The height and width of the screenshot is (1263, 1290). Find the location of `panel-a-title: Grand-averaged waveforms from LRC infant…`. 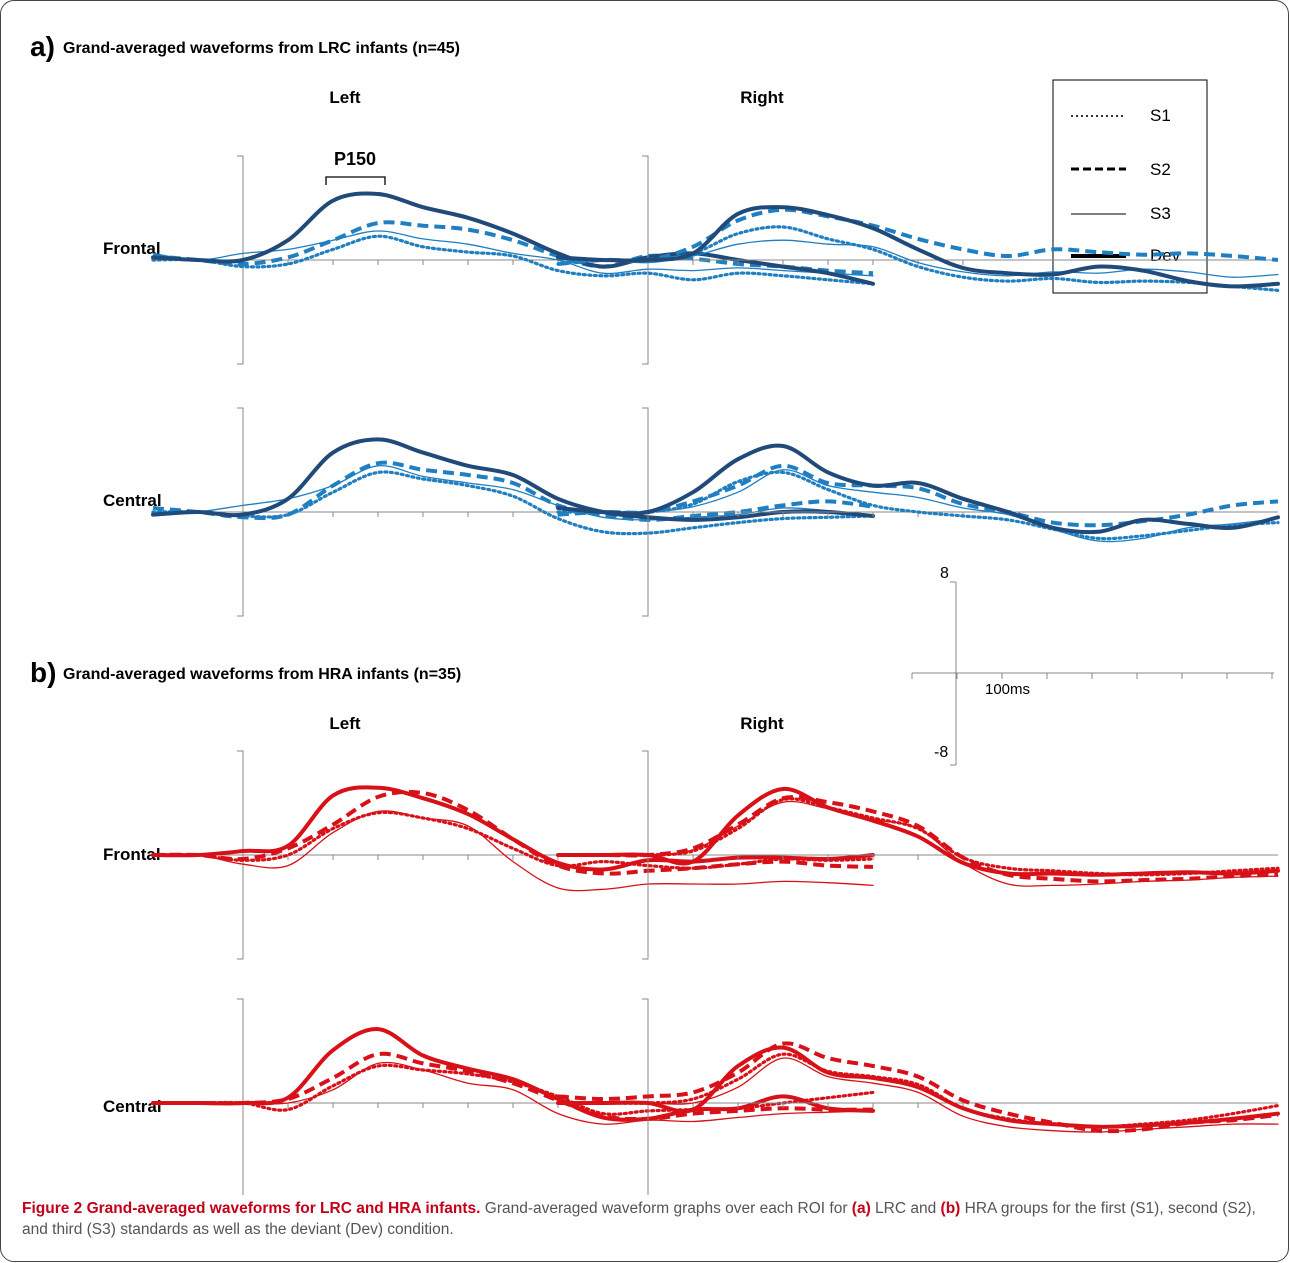

panel-a-title: Grand-averaged waveforms from LRC infant… is located at coordinates (261, 48).